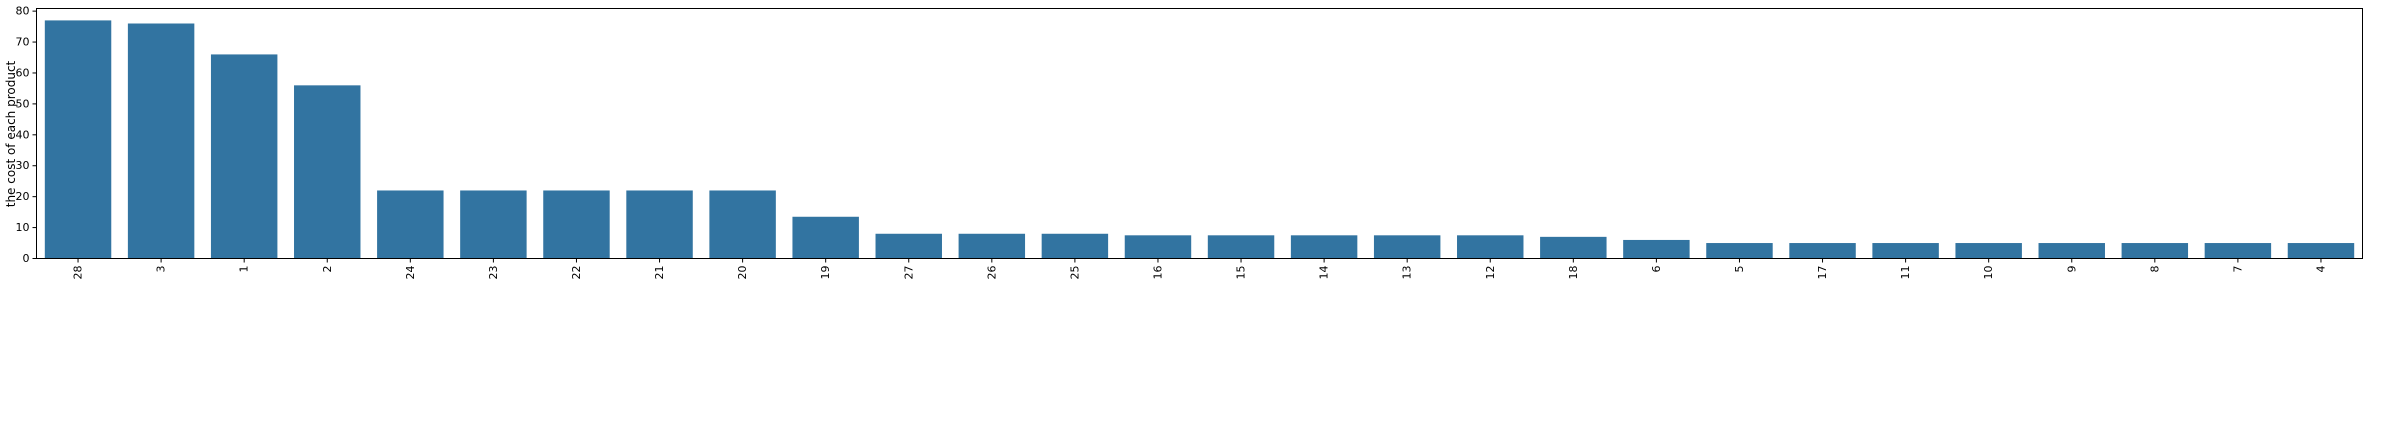 This screenshot has width=2391, height=433. I want to click on y-tick-label: 20, so click(23, 196).